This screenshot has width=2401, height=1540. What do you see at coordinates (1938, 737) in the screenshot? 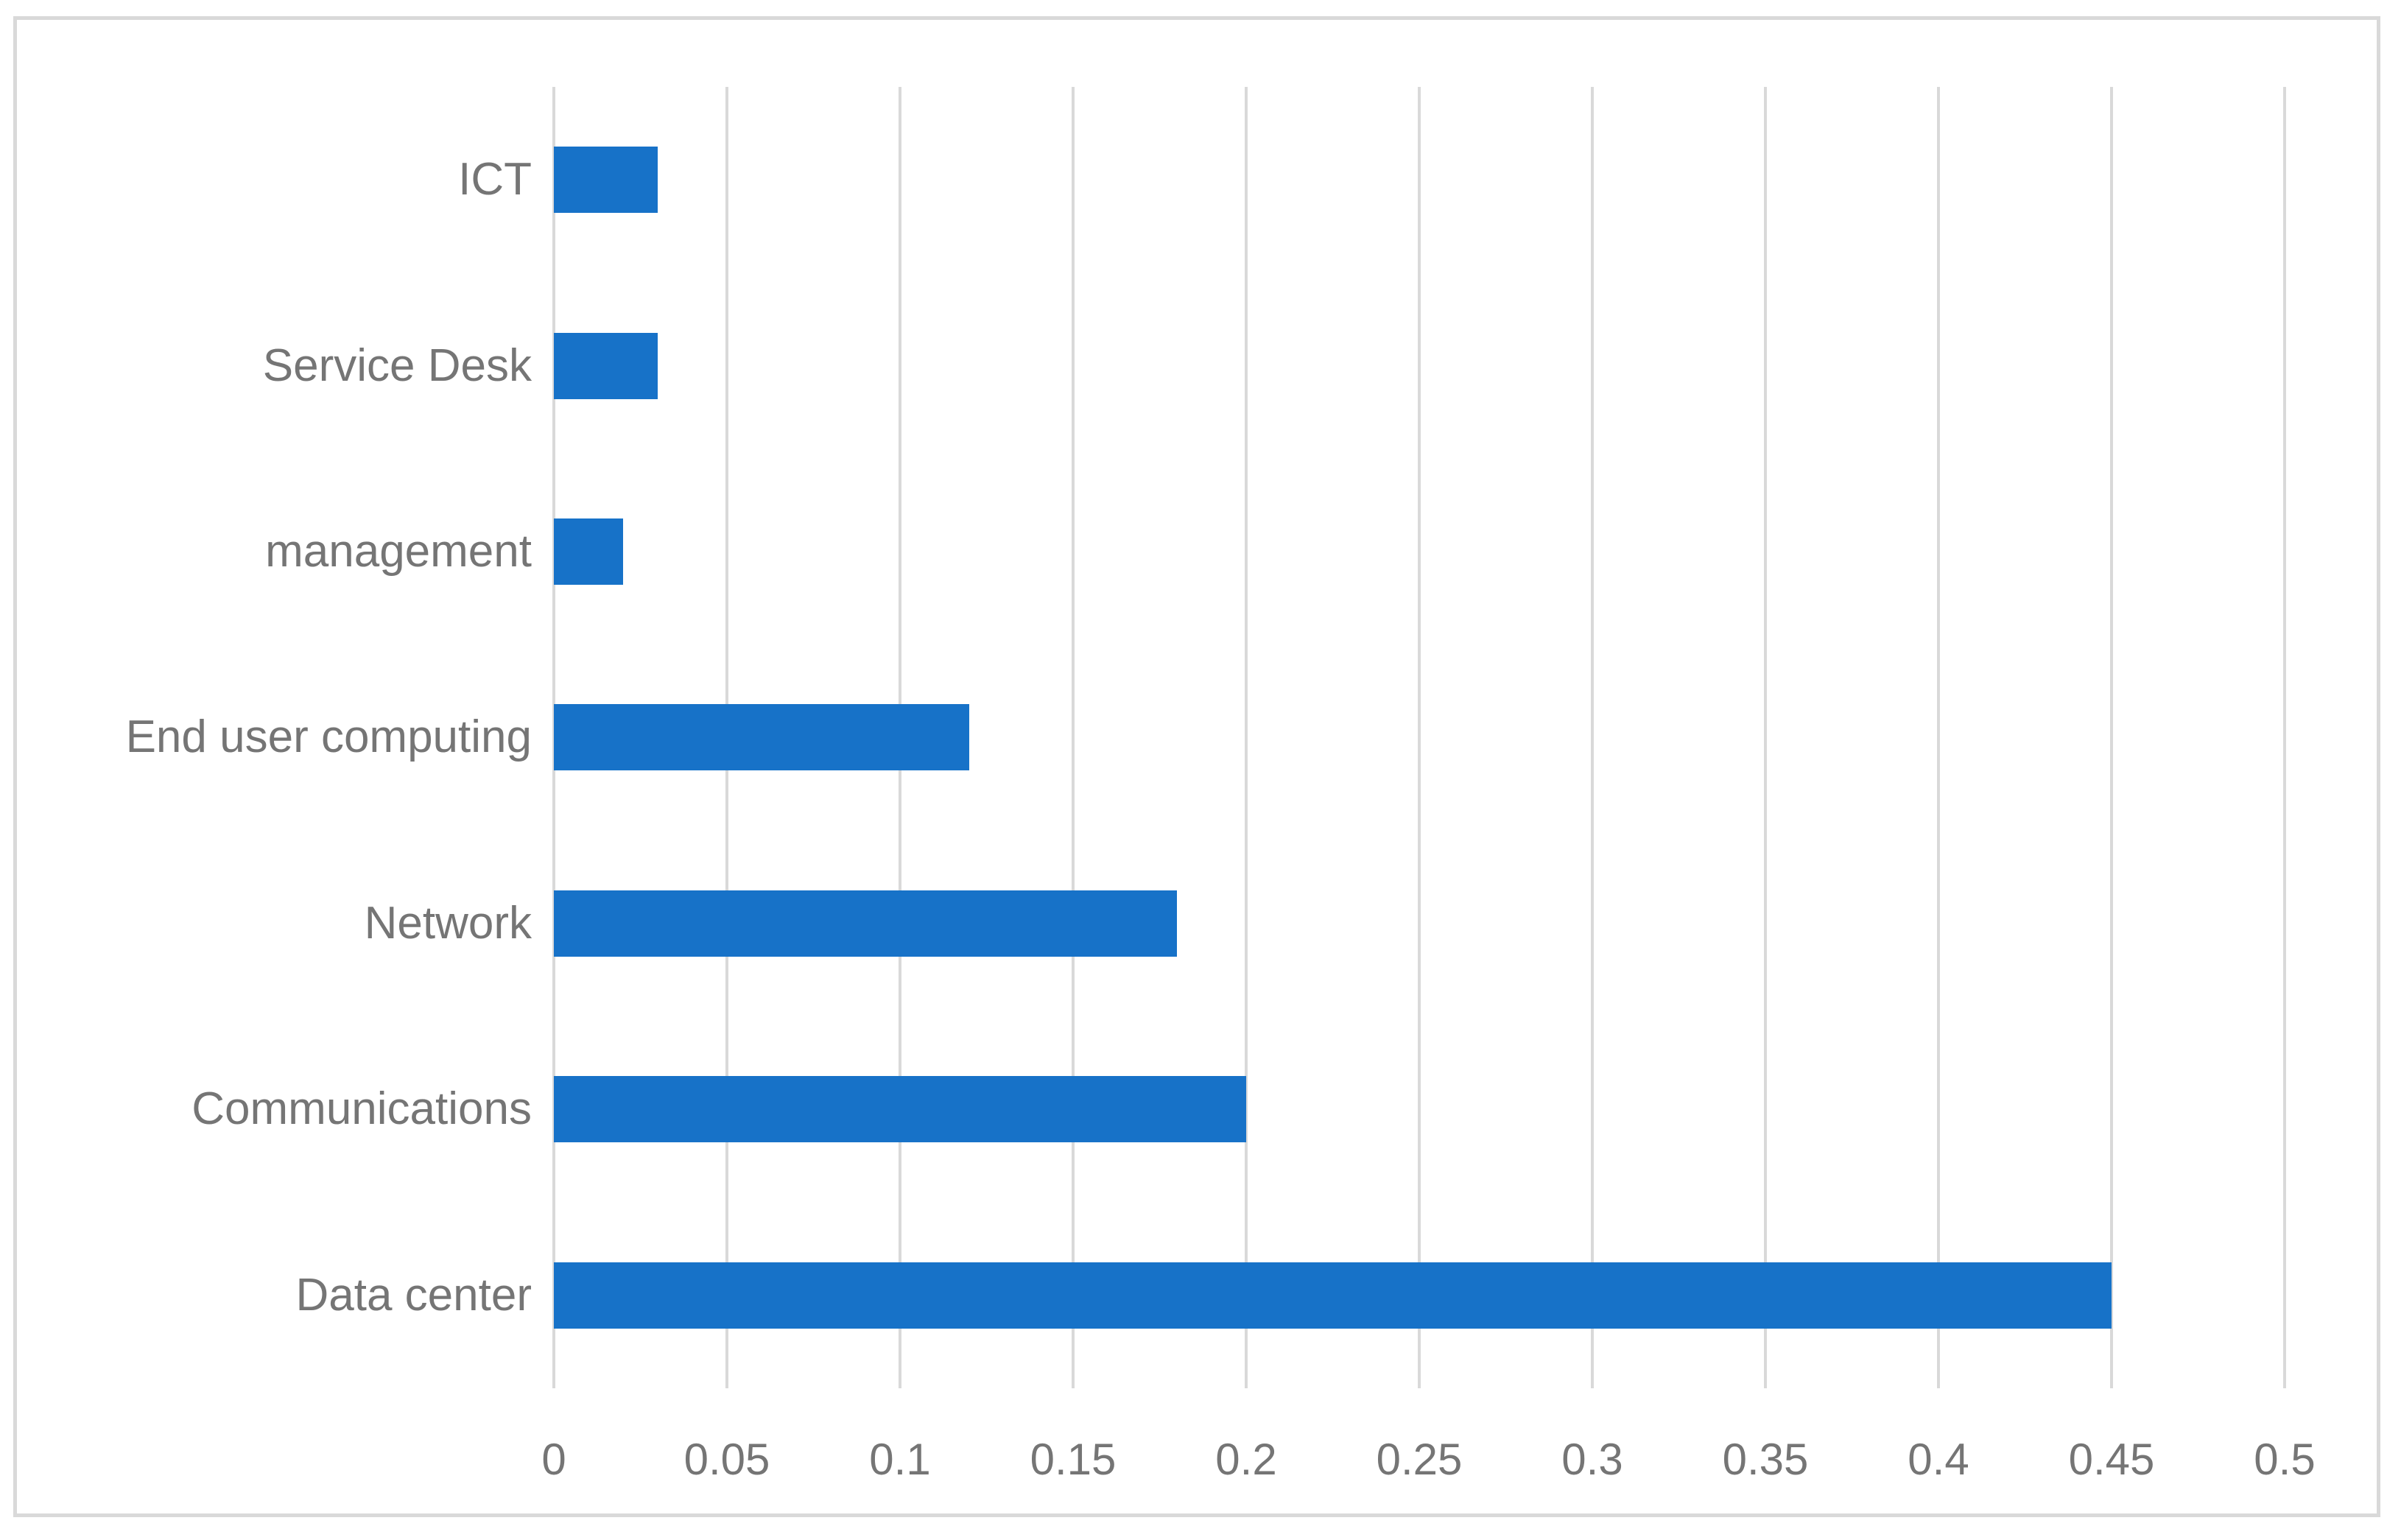
I see `gridline-0.4` at bounding box center [1938, 737].